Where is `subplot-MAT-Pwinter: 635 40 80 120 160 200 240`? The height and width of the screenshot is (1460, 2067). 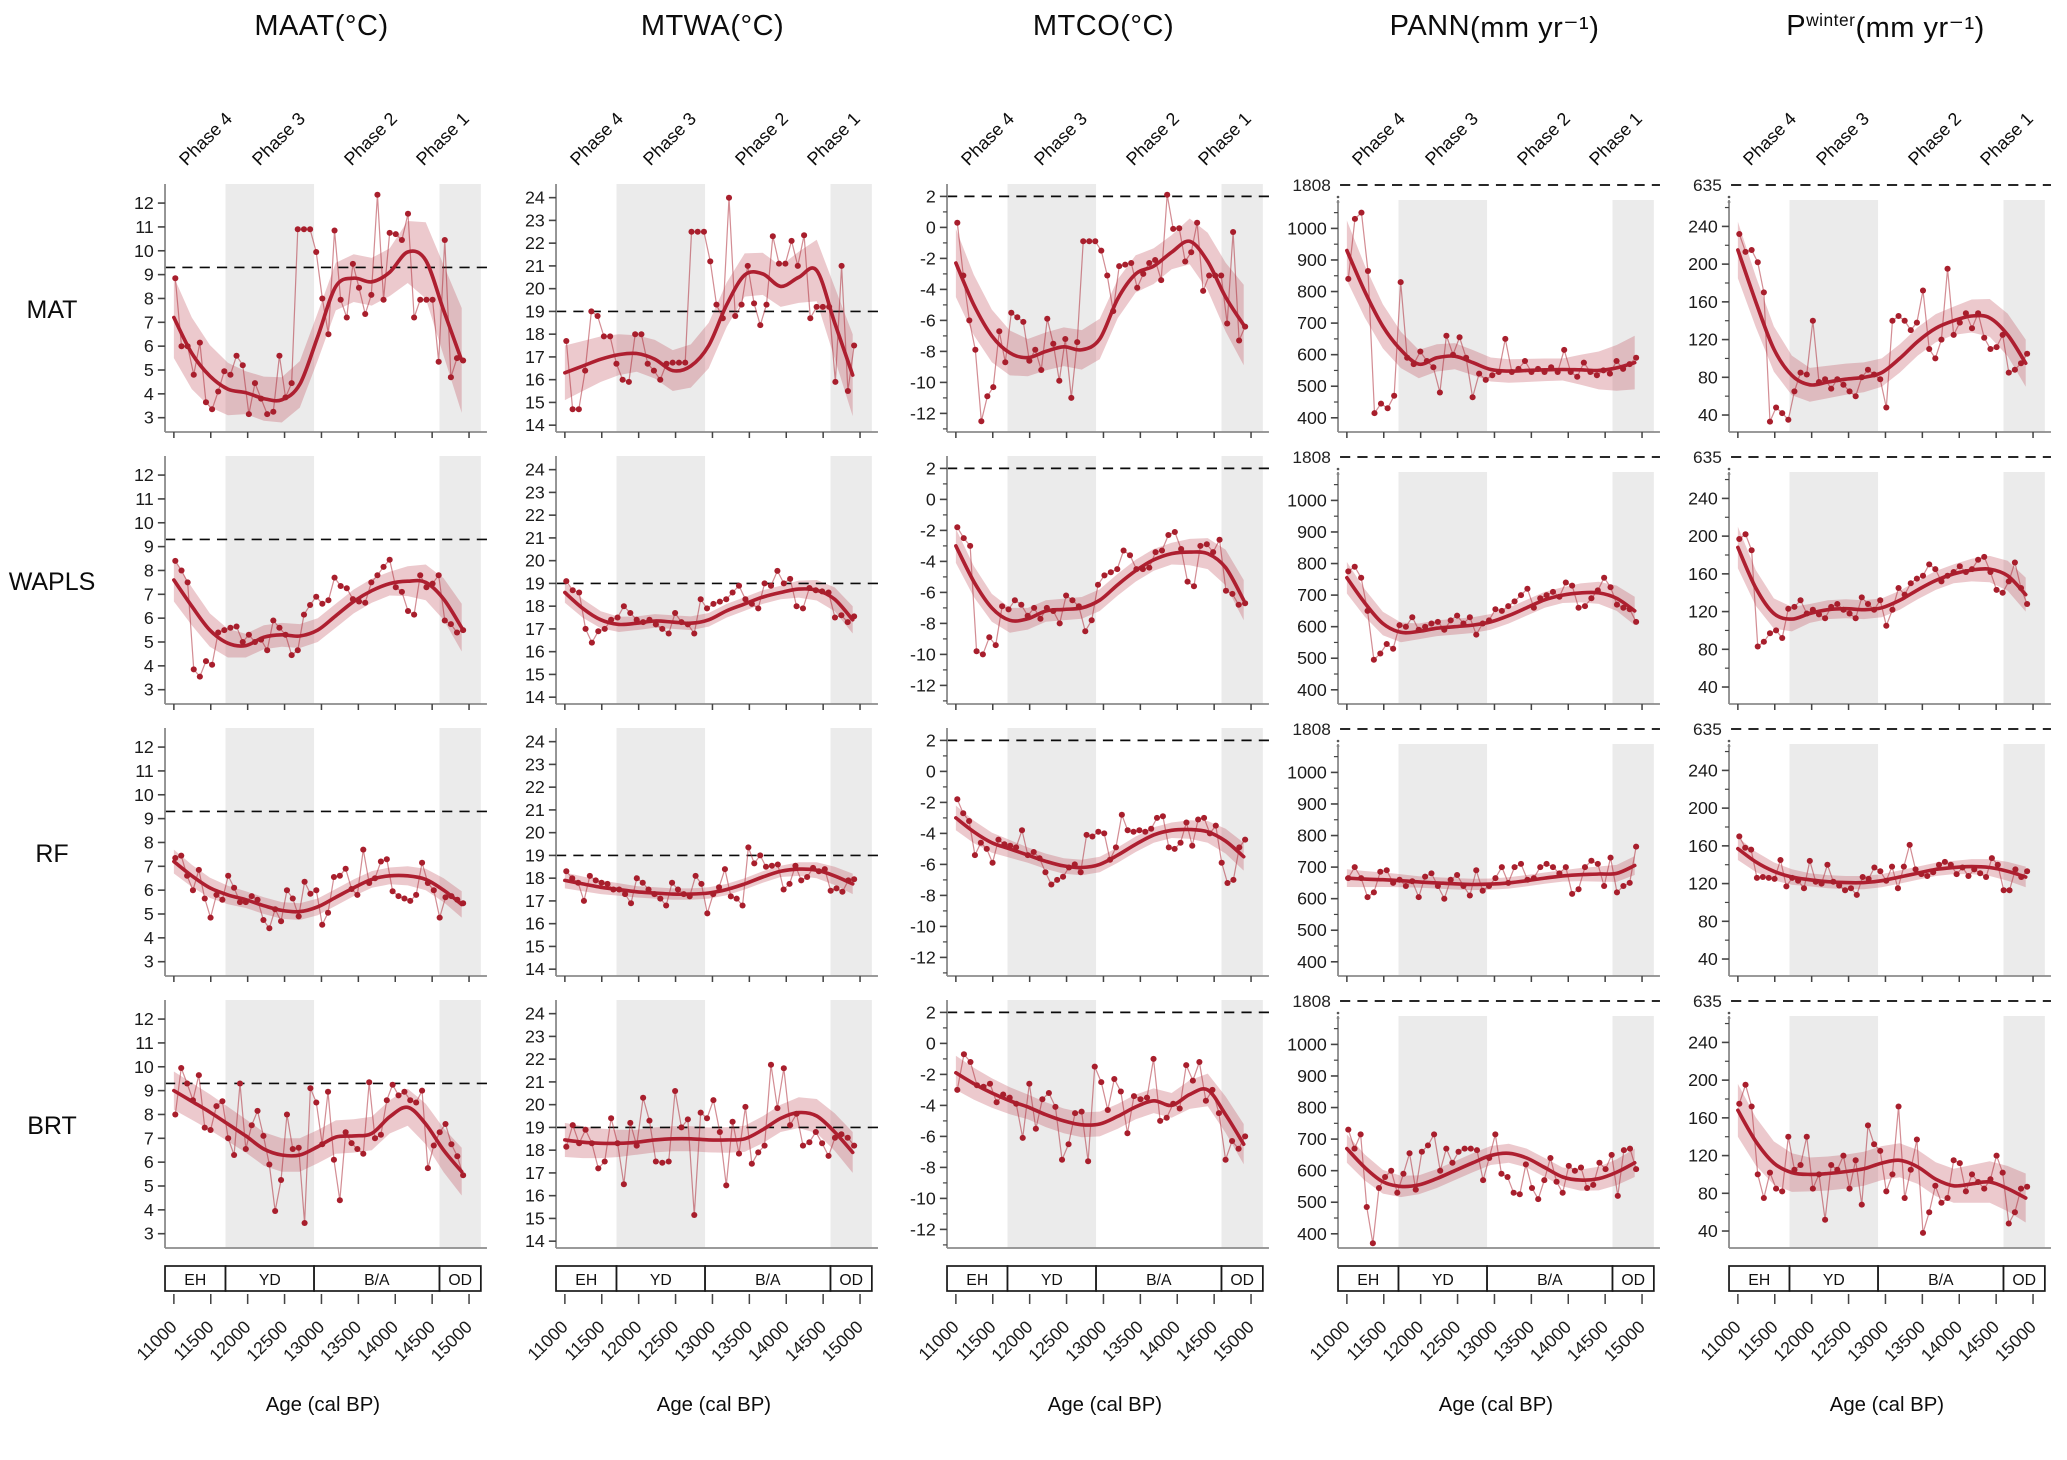
subplot-MAT-Pwinter: 635 40 80 120 160 200 240 is located at coordinates (1863, 310).